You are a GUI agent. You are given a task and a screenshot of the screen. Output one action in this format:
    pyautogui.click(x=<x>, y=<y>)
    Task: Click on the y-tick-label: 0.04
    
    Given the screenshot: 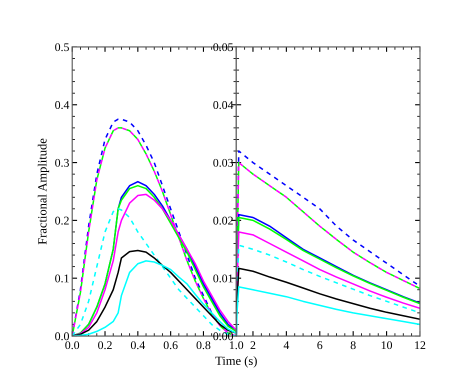 What is the action you would take?
    pyautogui.click(x=223, y=105)
    